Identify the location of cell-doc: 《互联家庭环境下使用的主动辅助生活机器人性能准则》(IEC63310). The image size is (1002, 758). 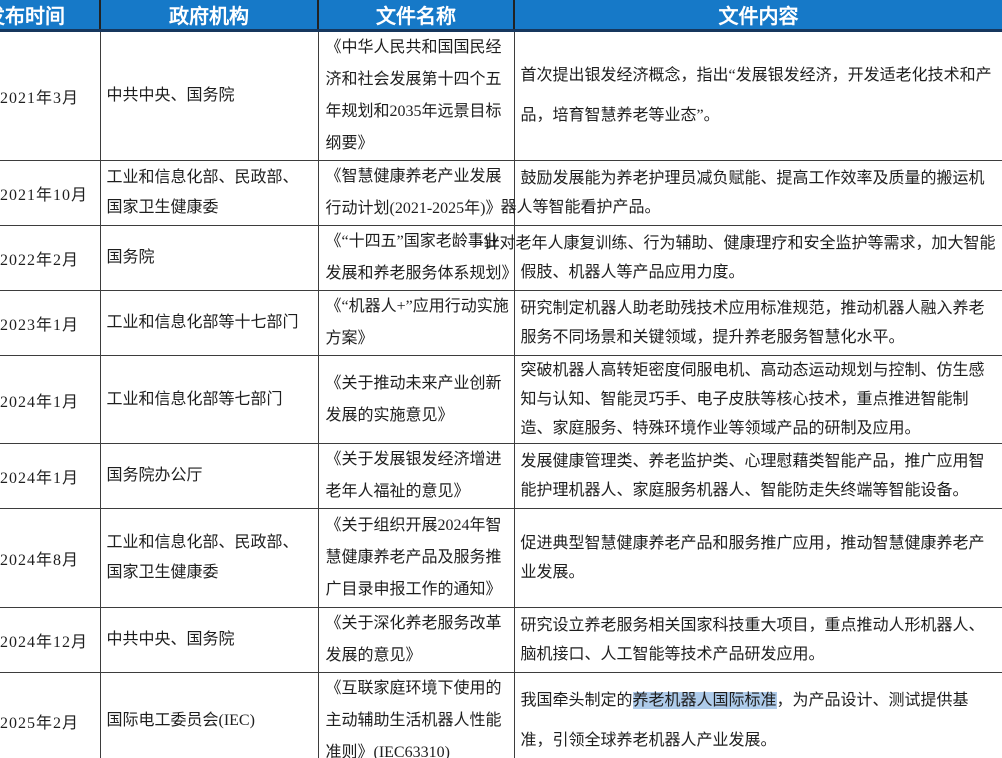
(416, 715).